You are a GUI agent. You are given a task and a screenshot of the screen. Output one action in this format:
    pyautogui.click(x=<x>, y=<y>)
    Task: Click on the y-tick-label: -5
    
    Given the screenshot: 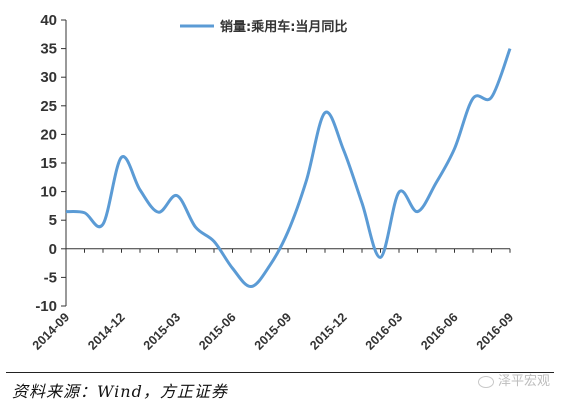 What is the action you would take?
    pyautogui.click(x=50, y=277)
    